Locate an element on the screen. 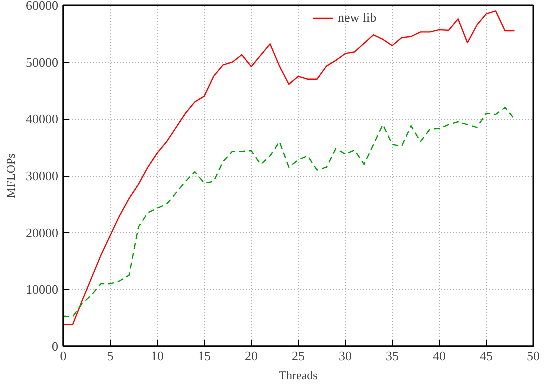 The width and height of the screenshot is (545, 385). y-tick-label: 50000 is located at coordinates (42, 62).